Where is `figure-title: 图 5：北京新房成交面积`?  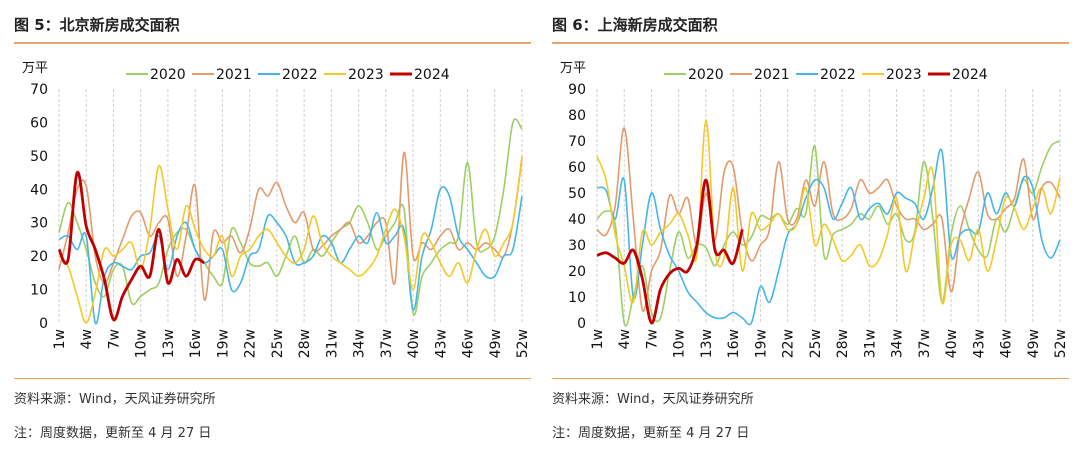
figure-title: 图 5：北京新房成交面积 is located at coordinates (97, 25).